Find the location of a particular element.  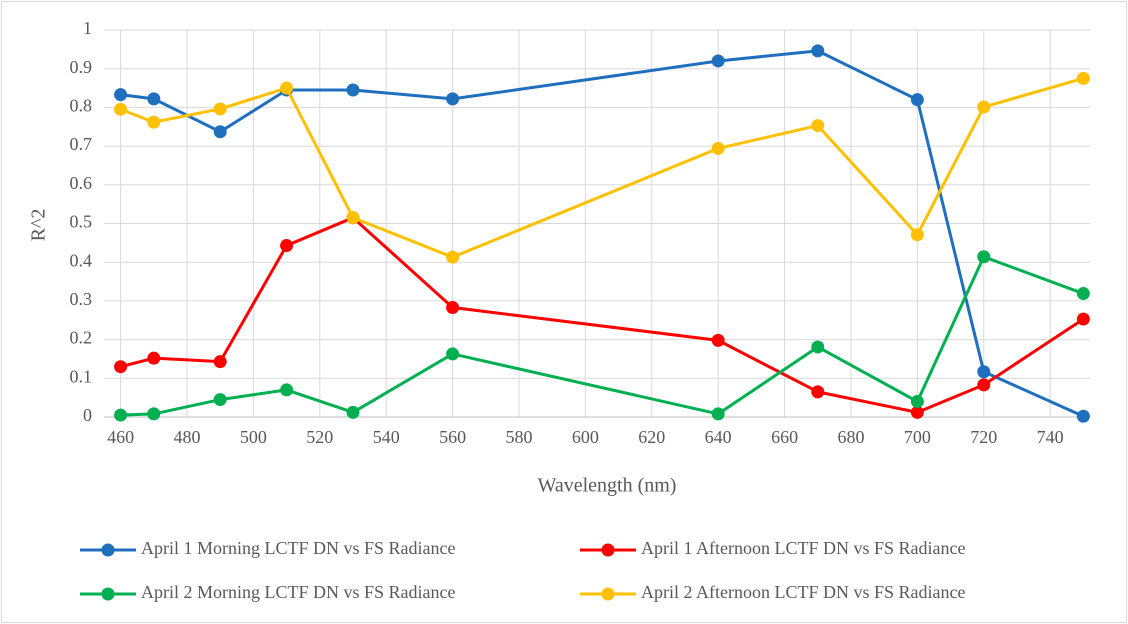

legend-label: April 1 Morning LCTF DN vs FS Radiance is located at coordinates (298, 548).